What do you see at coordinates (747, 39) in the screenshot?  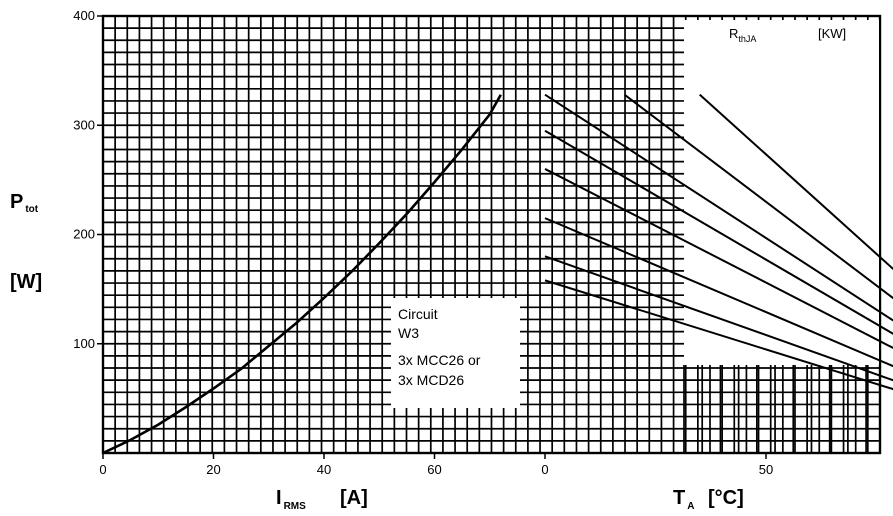 I see `legend-title-sub: thJA` at bounding box center [747, 39].